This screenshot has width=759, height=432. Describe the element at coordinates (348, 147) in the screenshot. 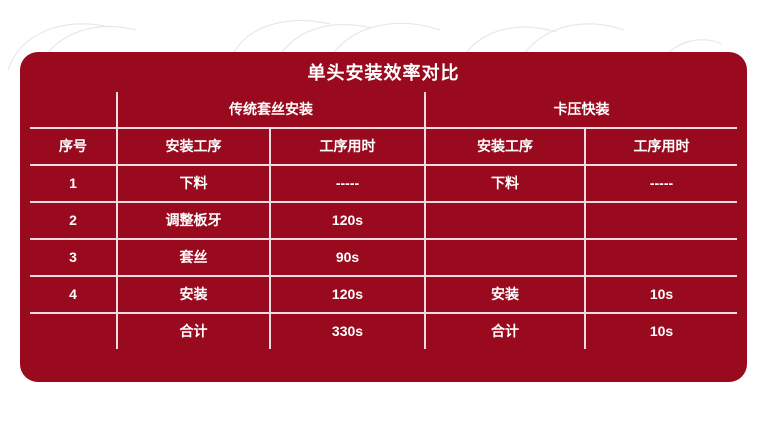

I see `column-header-g1-time: 工序用时` at that location.